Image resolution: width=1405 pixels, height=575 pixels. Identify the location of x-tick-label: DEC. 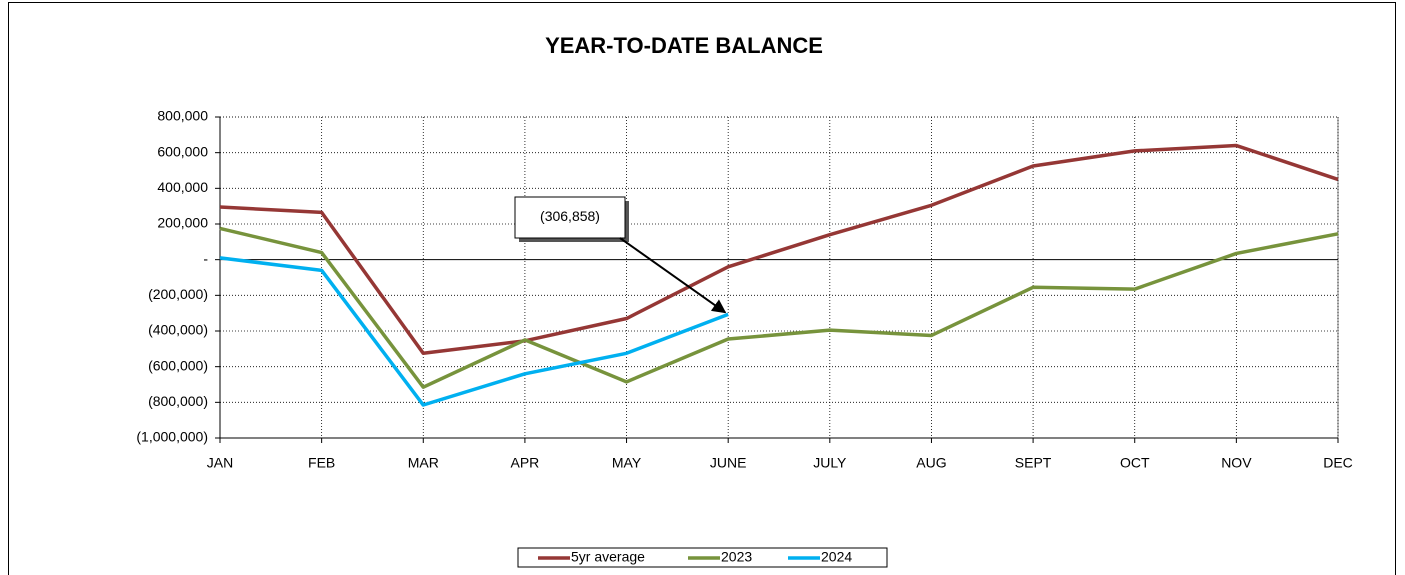
(1338, 463).